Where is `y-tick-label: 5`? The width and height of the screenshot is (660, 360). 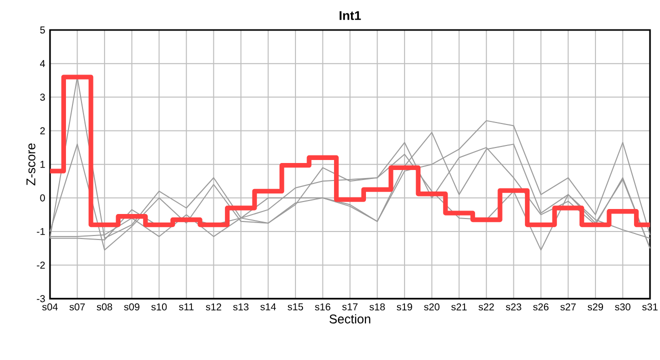
y-tick-label: 5 is located at coordinates (42, 30).